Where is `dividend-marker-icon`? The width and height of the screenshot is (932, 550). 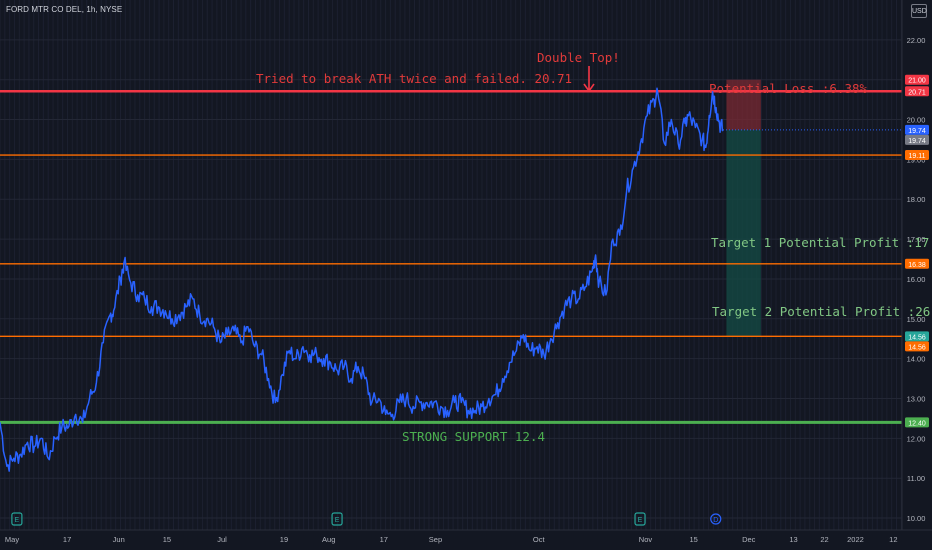
dividend-marker-icon is located at coordinates (716, 519).